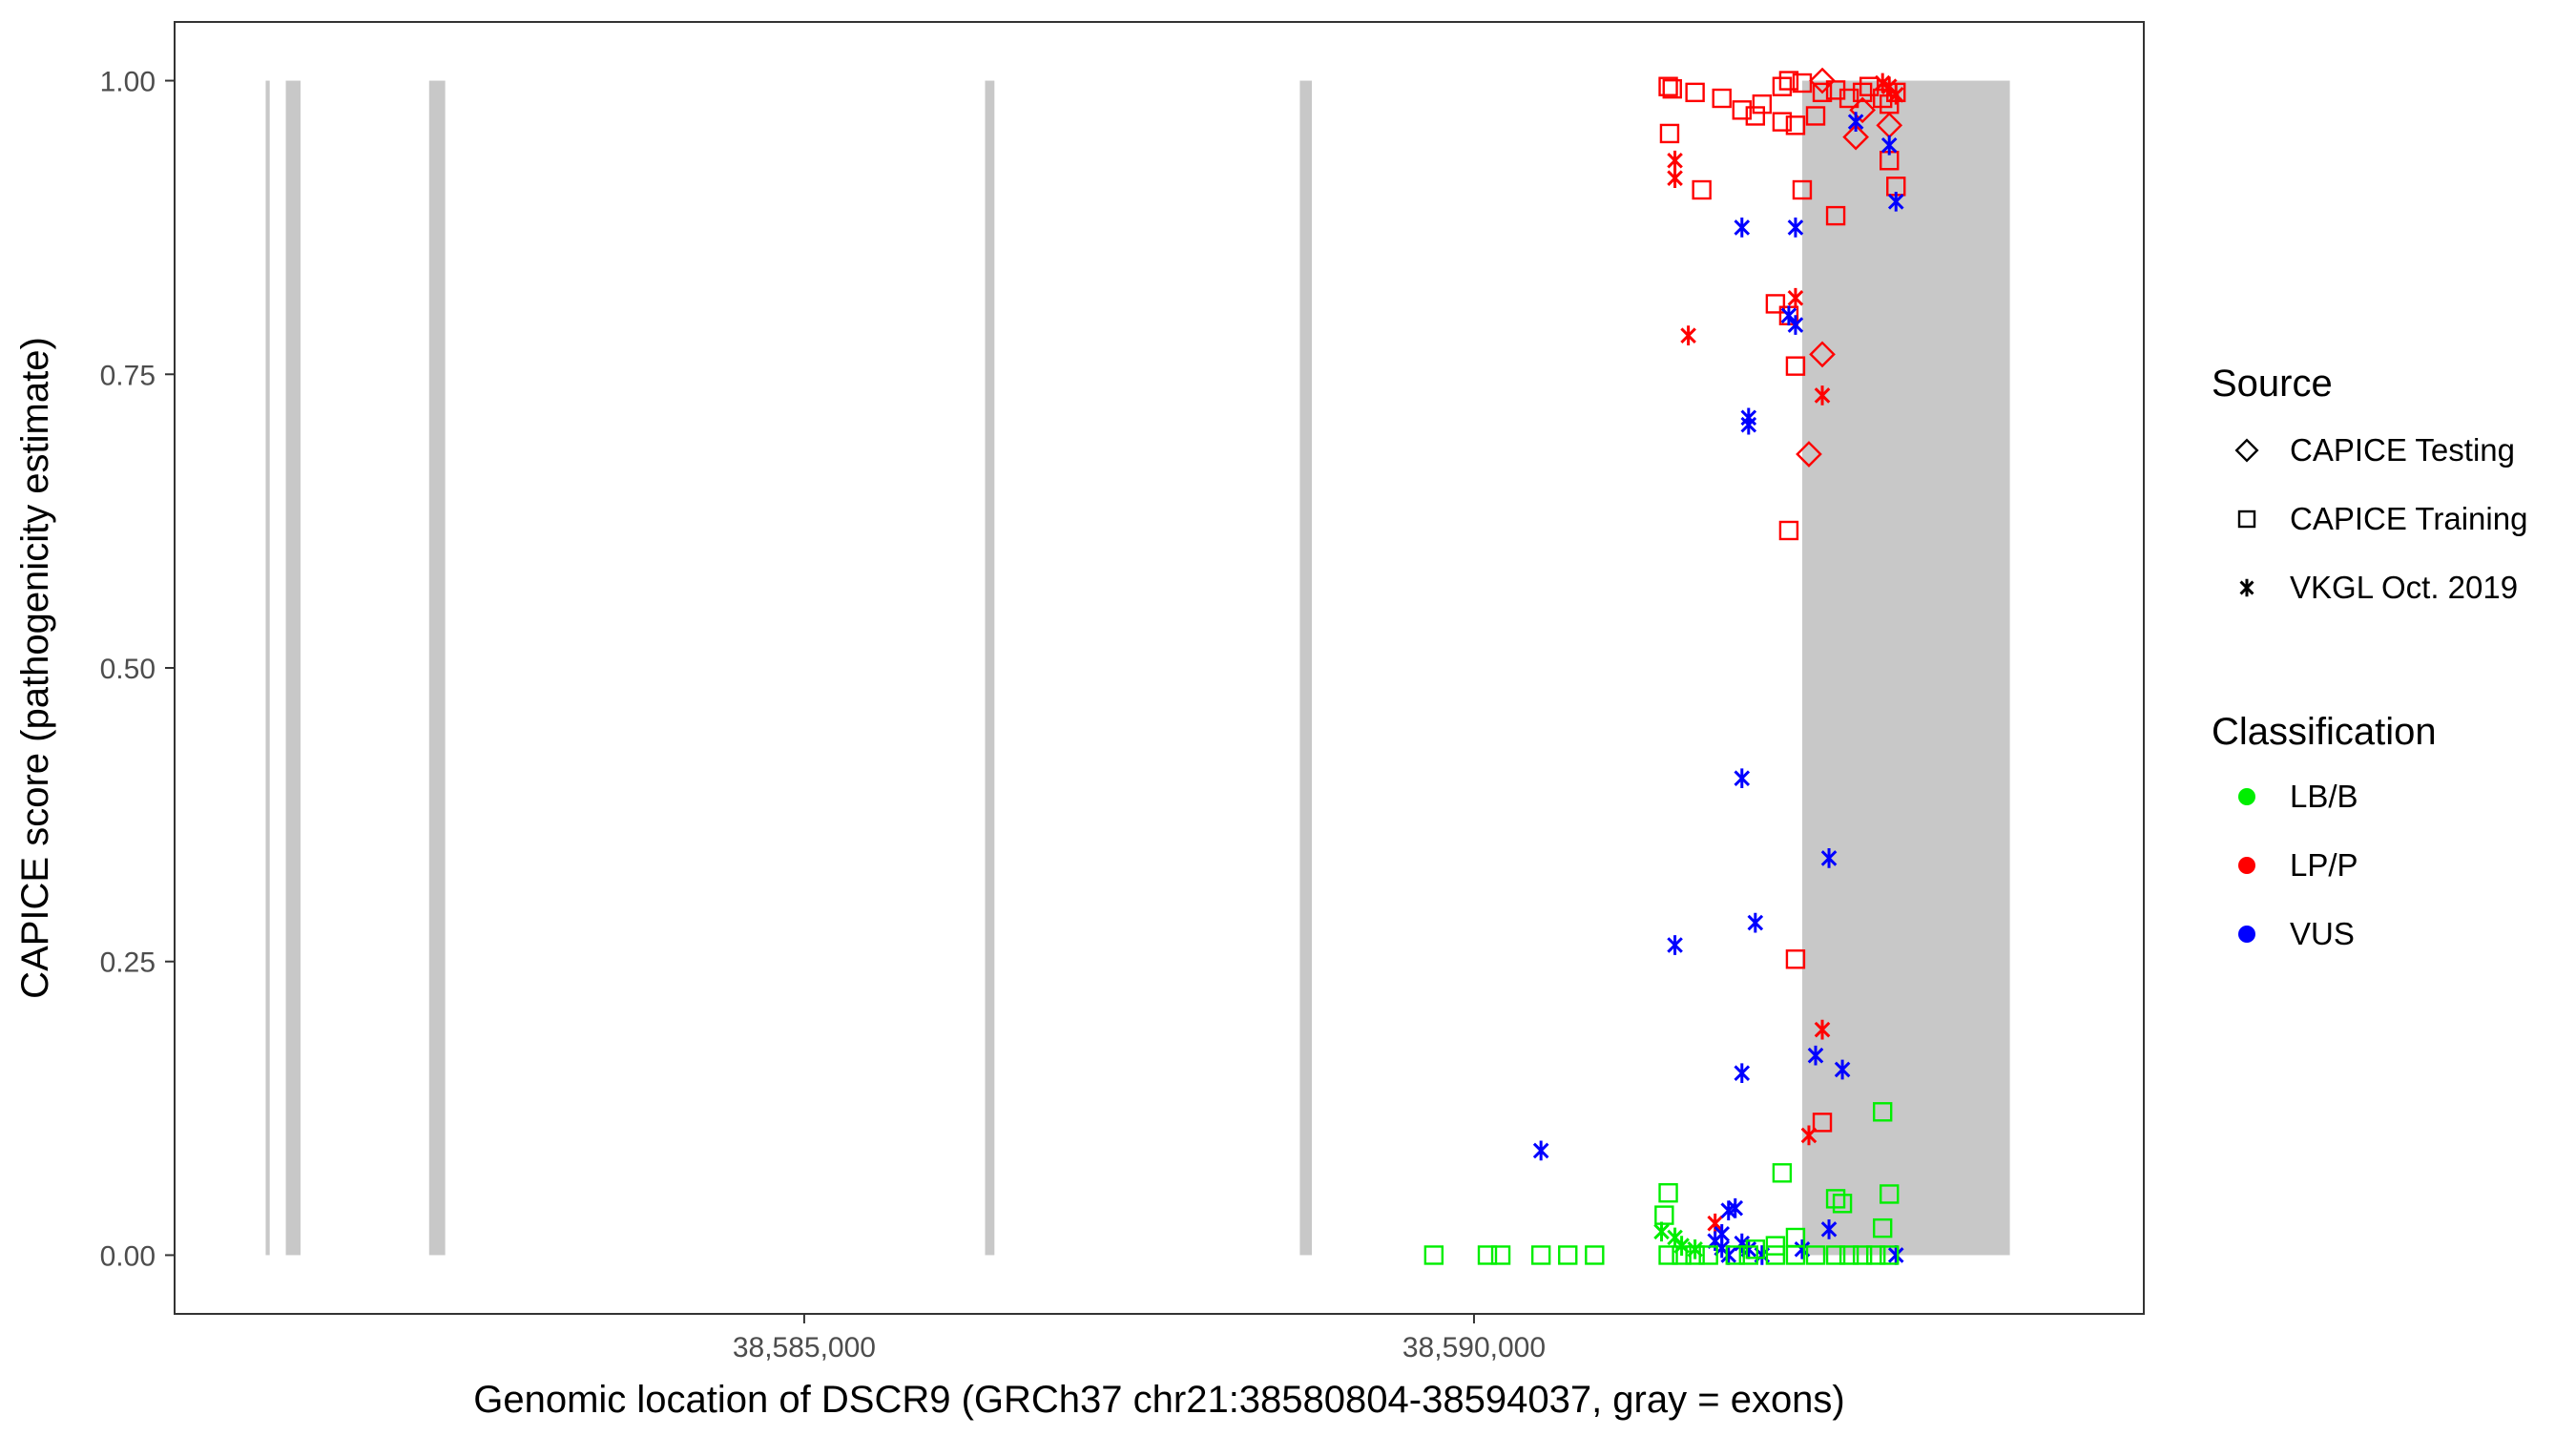 The image size is (2576, 1436). Describe the element at coordinates (2404, 587) in the screenshot. I see `legend-source-label: VKGL Oct. 2019` at that location.